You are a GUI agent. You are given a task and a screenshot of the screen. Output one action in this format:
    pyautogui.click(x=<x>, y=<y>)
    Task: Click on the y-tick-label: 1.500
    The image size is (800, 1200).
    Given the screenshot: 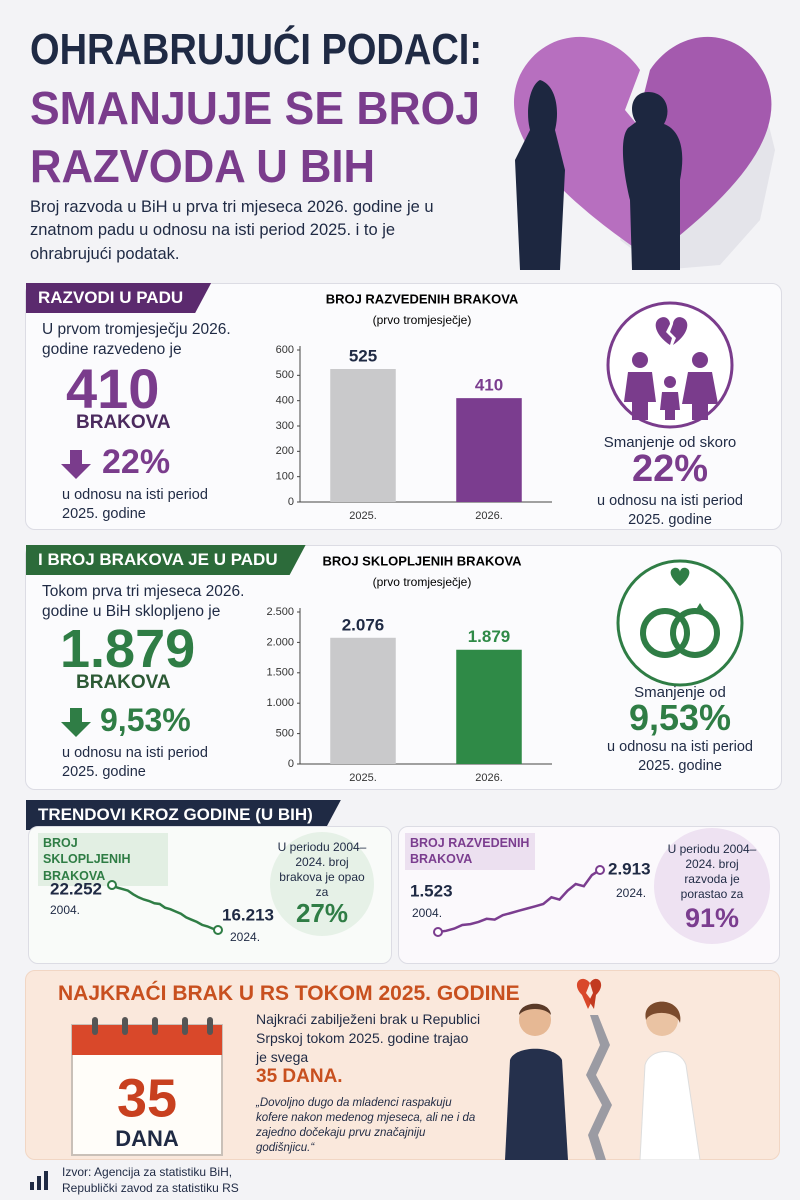 What is the action you would take?
    pyautogui.click(x=280, y=673)
    